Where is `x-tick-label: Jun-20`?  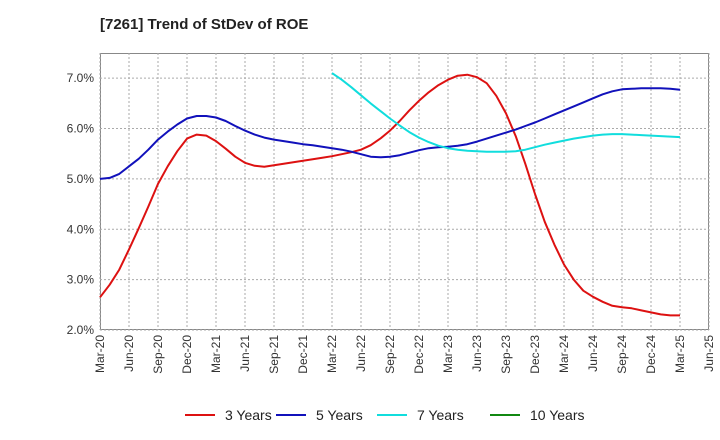
x-tick-label: Jun-20 is located at coordinates (129, 353).